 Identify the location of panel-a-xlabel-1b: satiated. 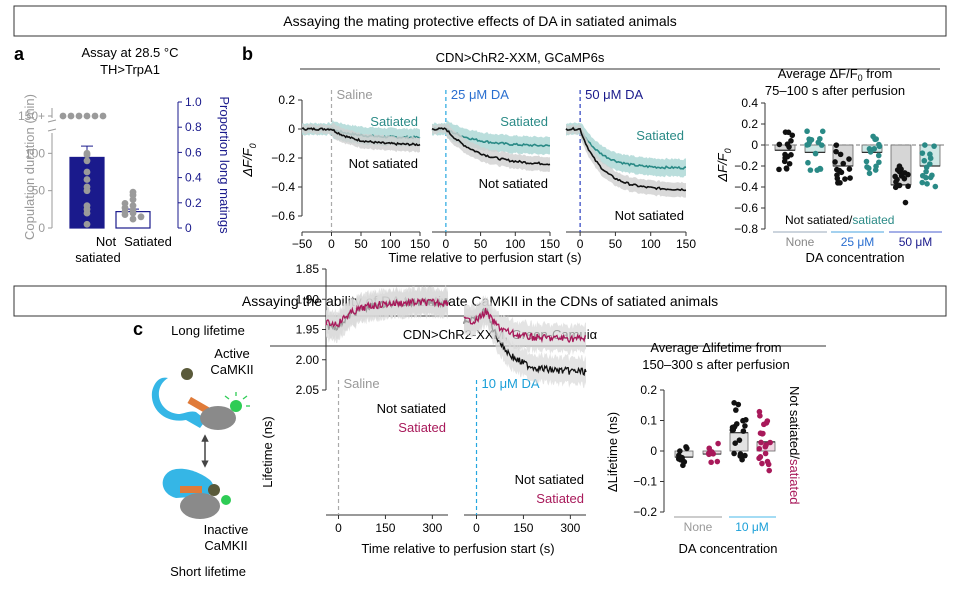
(98, 257).